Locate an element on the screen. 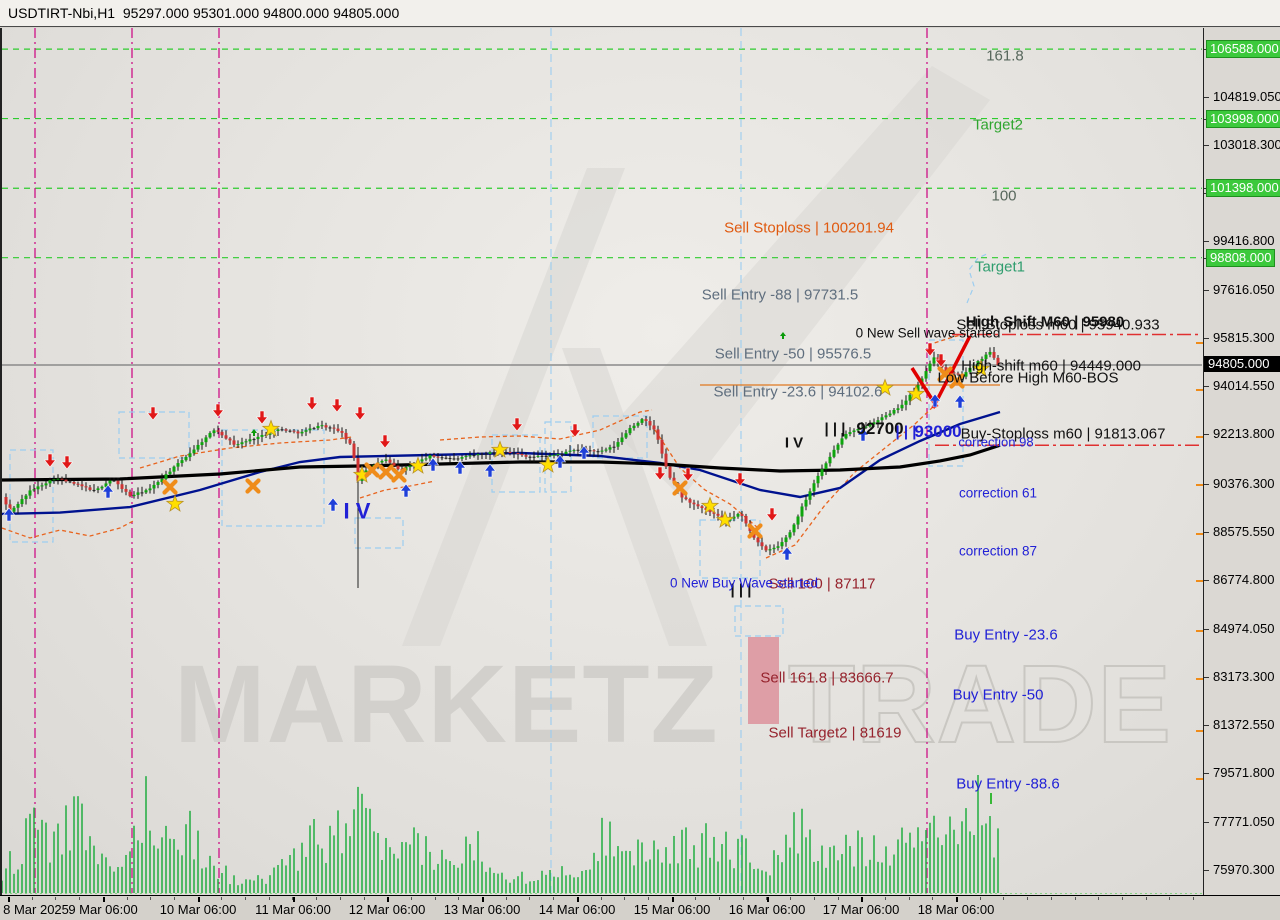 The image size is (1280, 920). annotation-label: correction 61 is located at coordinates (998, 493).